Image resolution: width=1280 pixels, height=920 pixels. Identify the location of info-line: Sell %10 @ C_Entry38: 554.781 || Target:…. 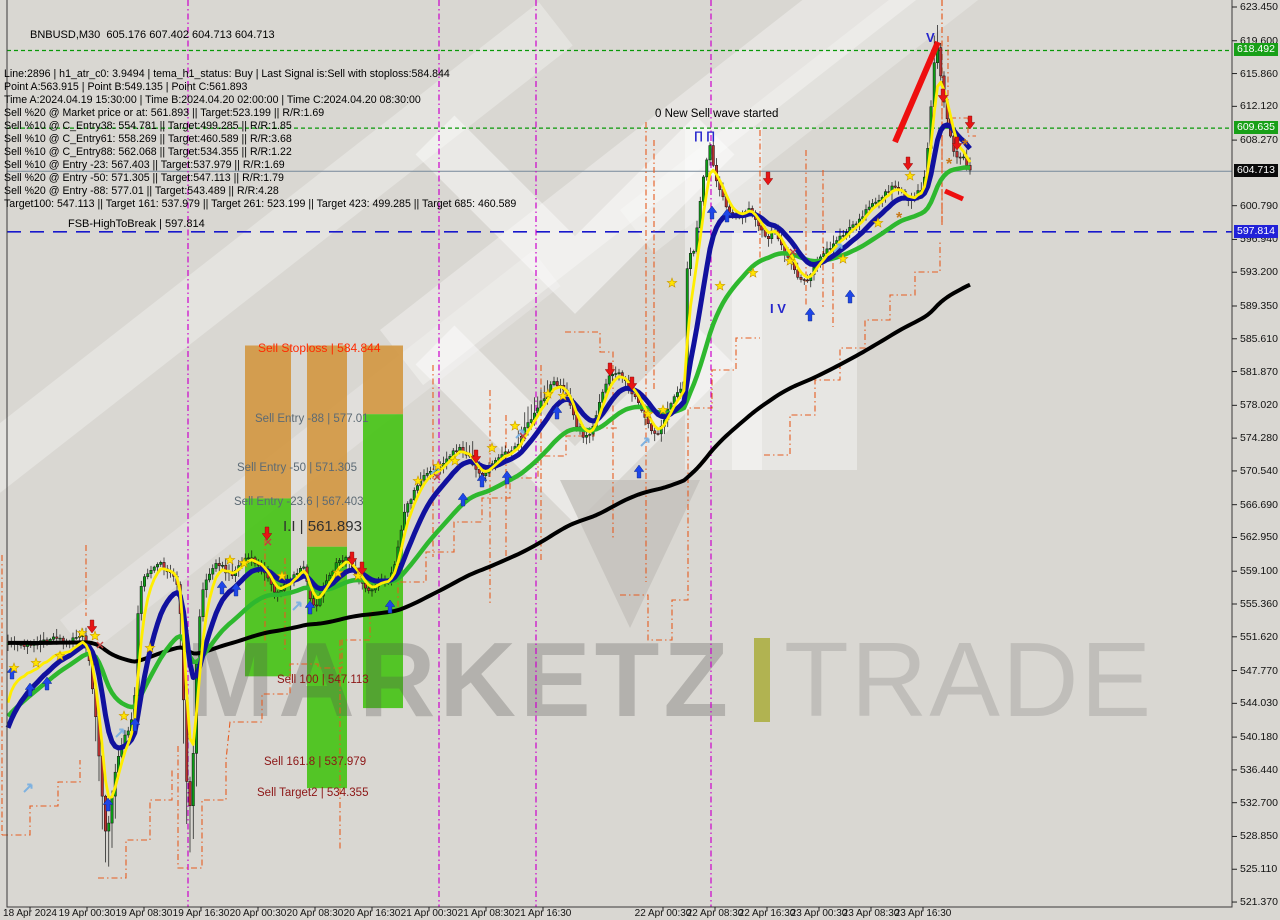
(148, 126).